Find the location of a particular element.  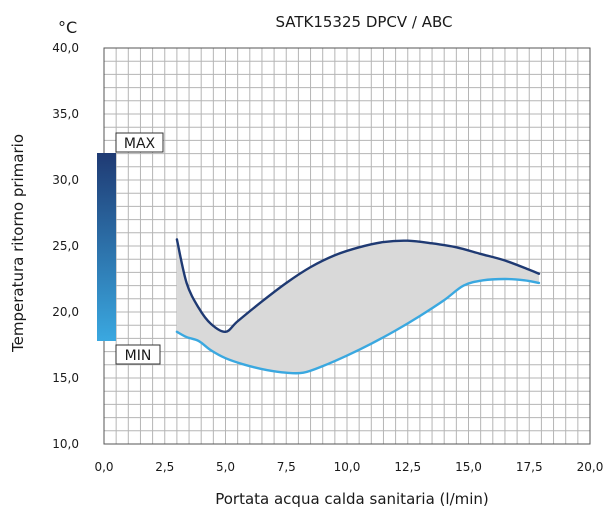

y-tick-labels: 10,0 15,0 20,0 25,0 30,0 35,0 40,0 is located at coordinates (65, 246).